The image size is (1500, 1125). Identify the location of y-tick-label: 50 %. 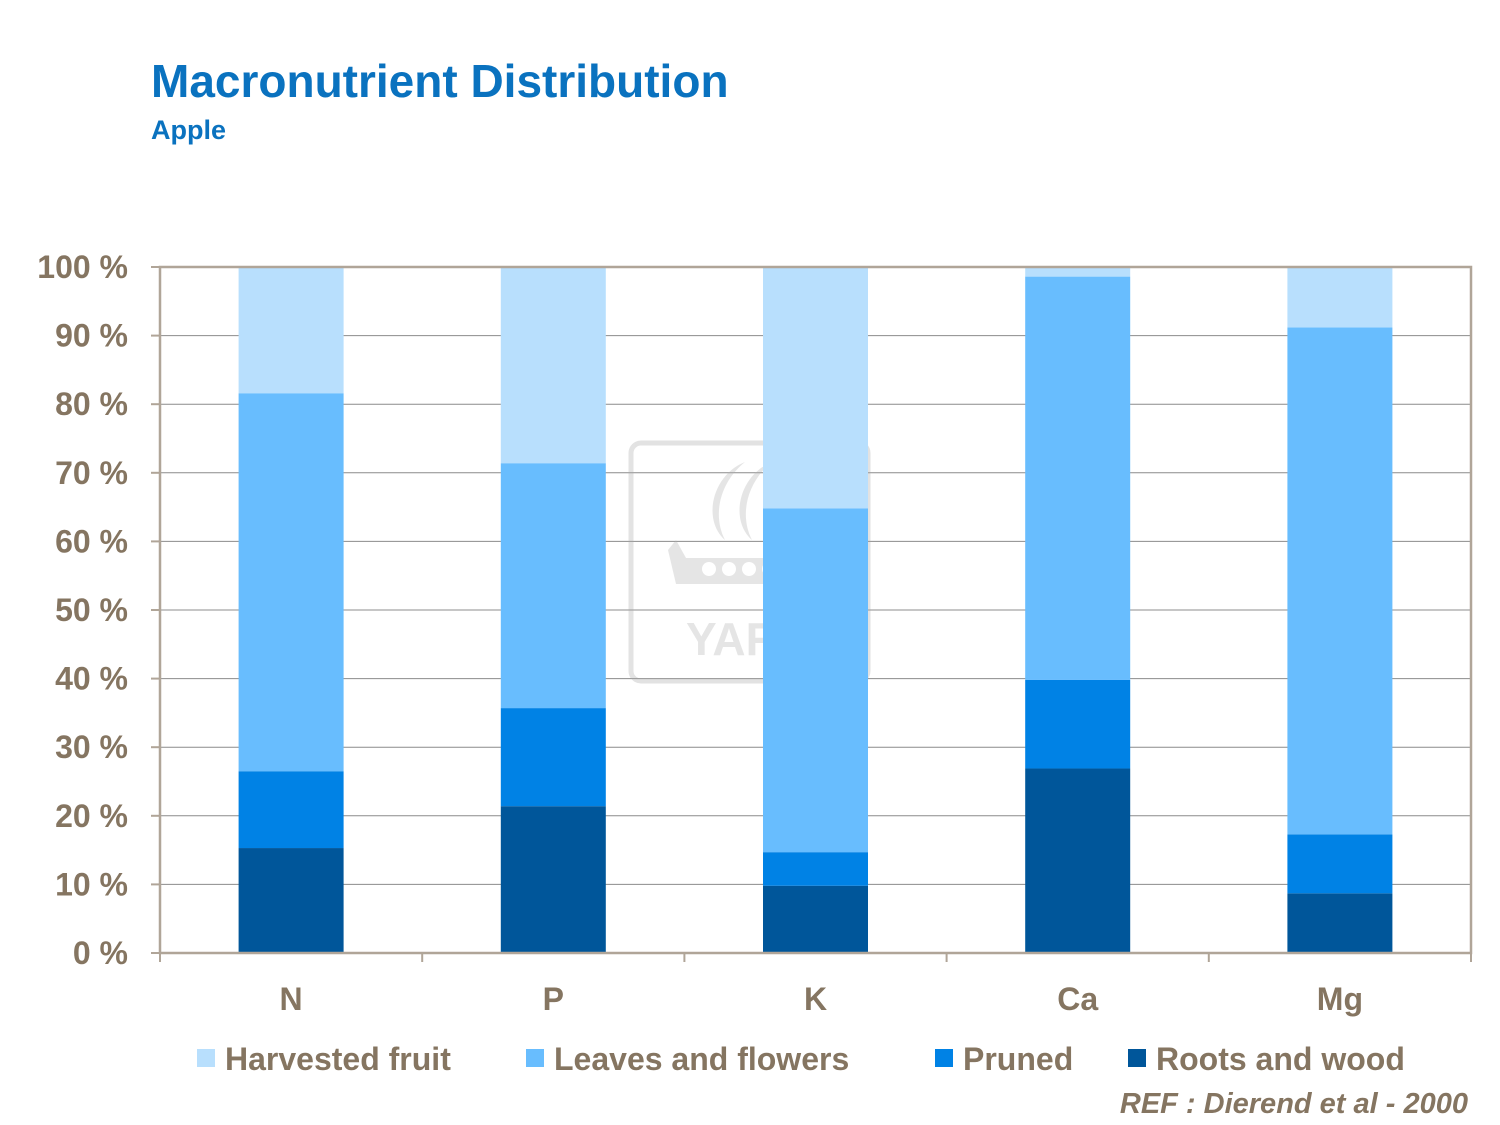
(91, 610).